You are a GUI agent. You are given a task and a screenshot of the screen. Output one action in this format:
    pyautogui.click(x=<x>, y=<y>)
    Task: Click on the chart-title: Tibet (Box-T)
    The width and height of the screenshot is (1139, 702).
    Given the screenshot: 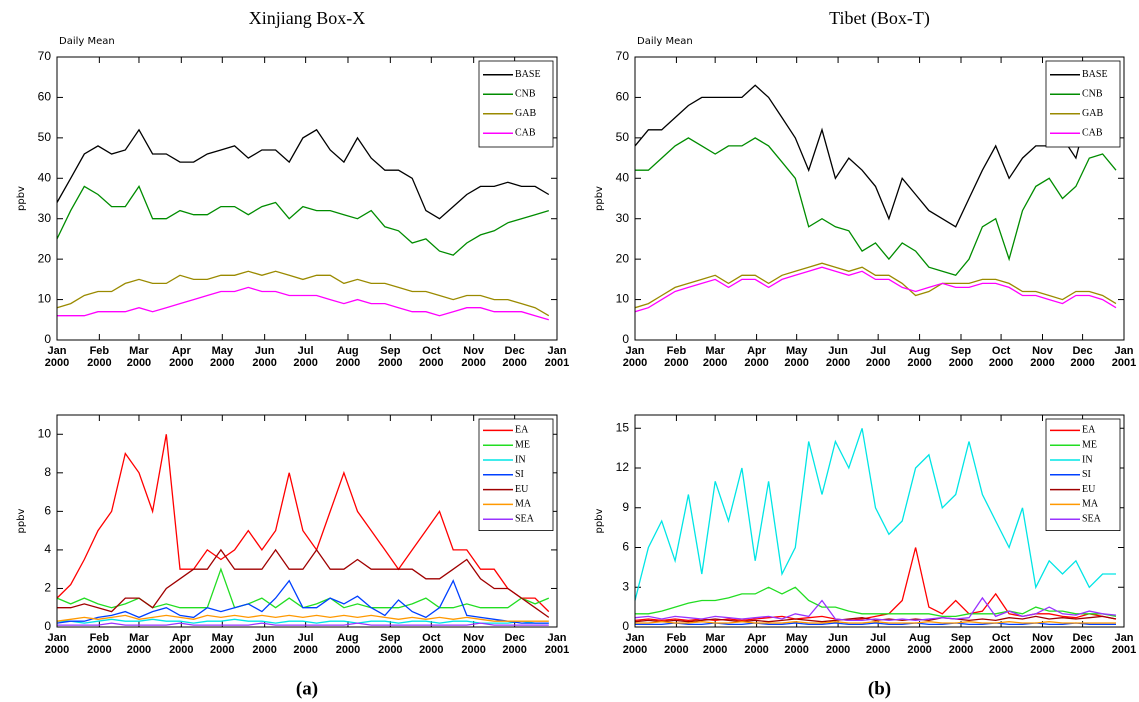 What is the action you would take?
    pyautogui.click(x=879, y=18)
    